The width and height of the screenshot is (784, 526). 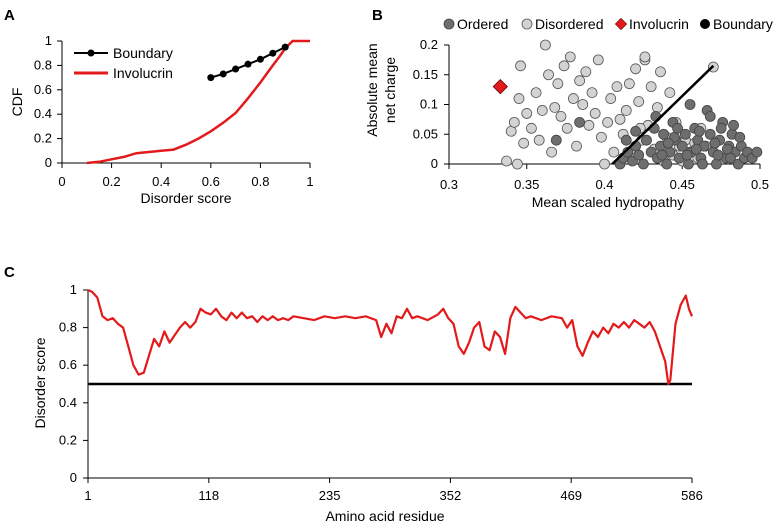 What do you see at coordinates (500, 87) in the screenshot?
I see `involucrin-point` at bounding box center [500, 87].